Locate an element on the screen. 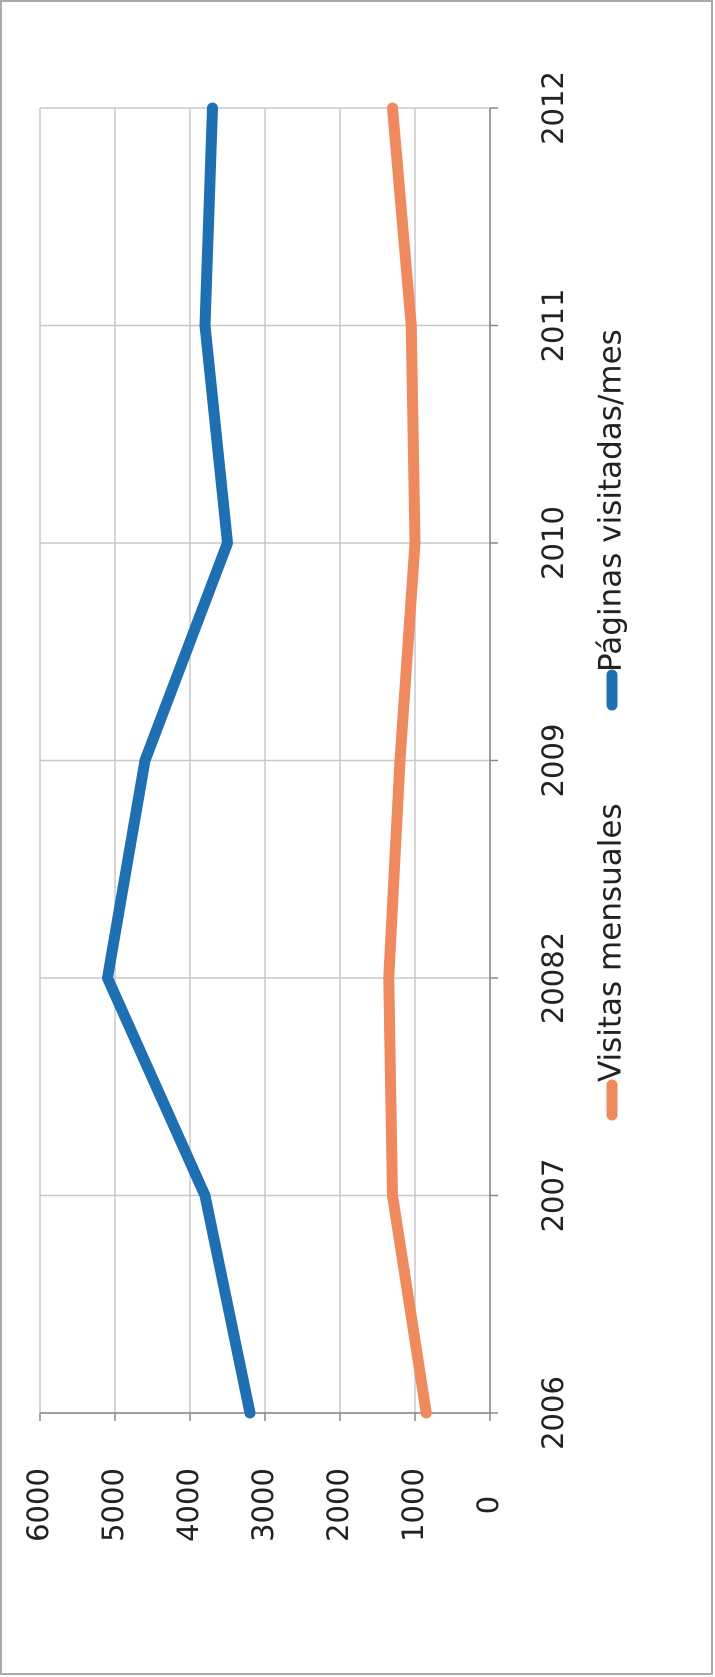 This screenshot has width=715, height=1677. category-label: 2011 is located at coordinates (553, 326).